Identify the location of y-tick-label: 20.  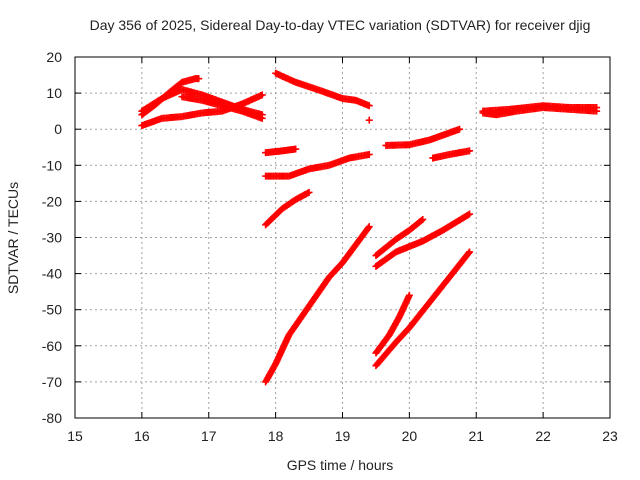
(54, 57).